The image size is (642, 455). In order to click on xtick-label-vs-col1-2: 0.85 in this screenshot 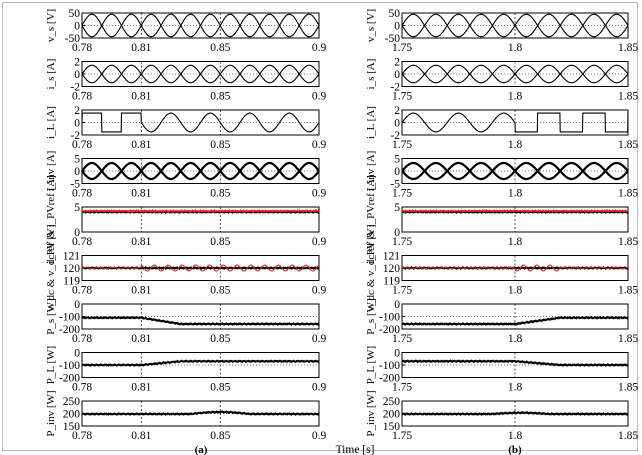, I will do `click(220, 48)`.